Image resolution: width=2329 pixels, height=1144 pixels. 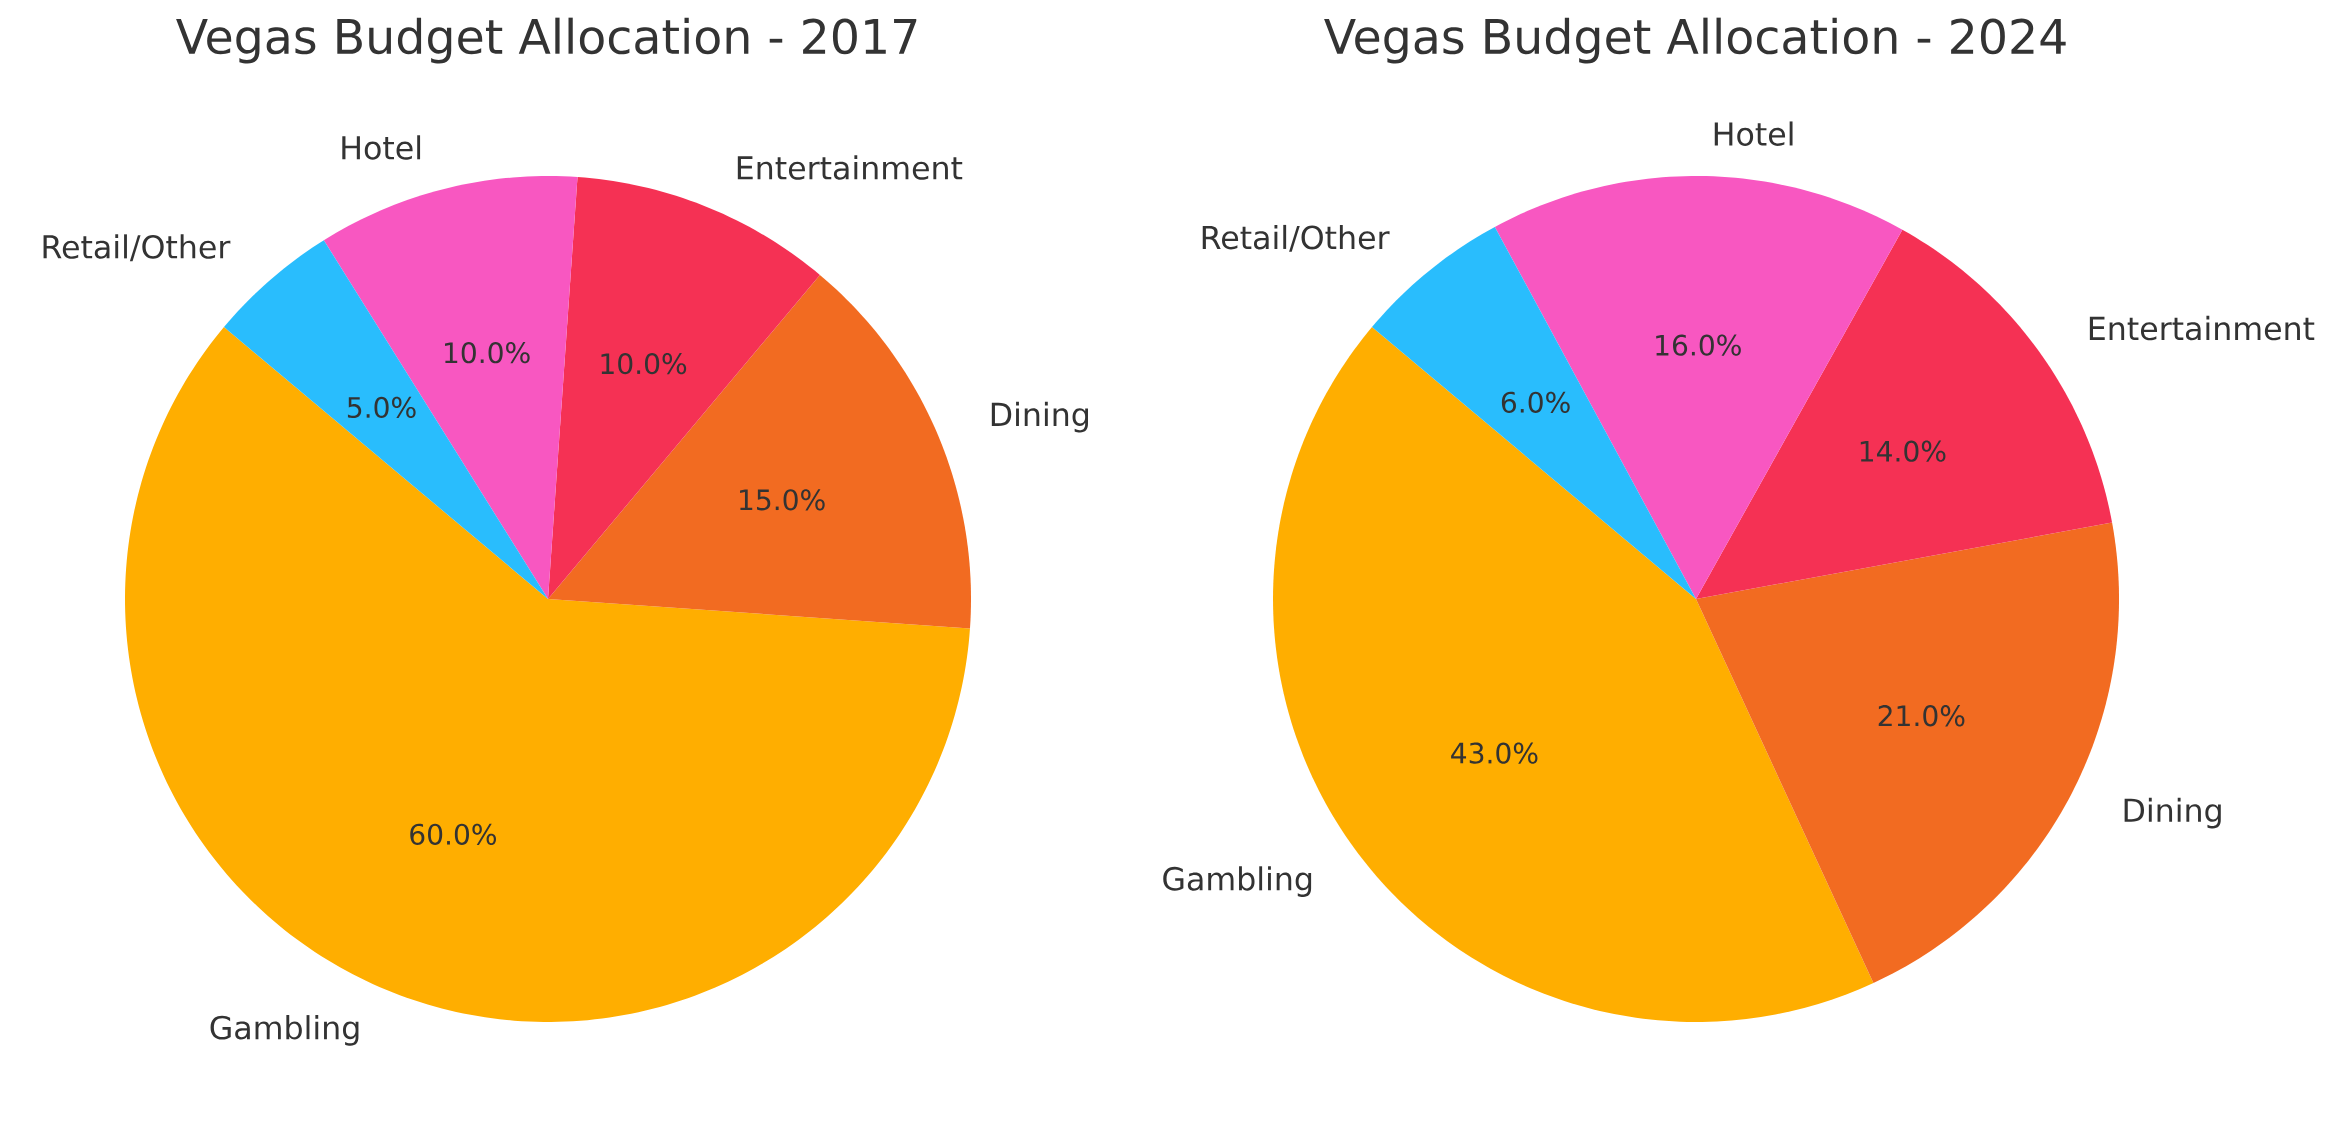 I want to click on data-label: 21.0%, so click(x=1921, y=716).